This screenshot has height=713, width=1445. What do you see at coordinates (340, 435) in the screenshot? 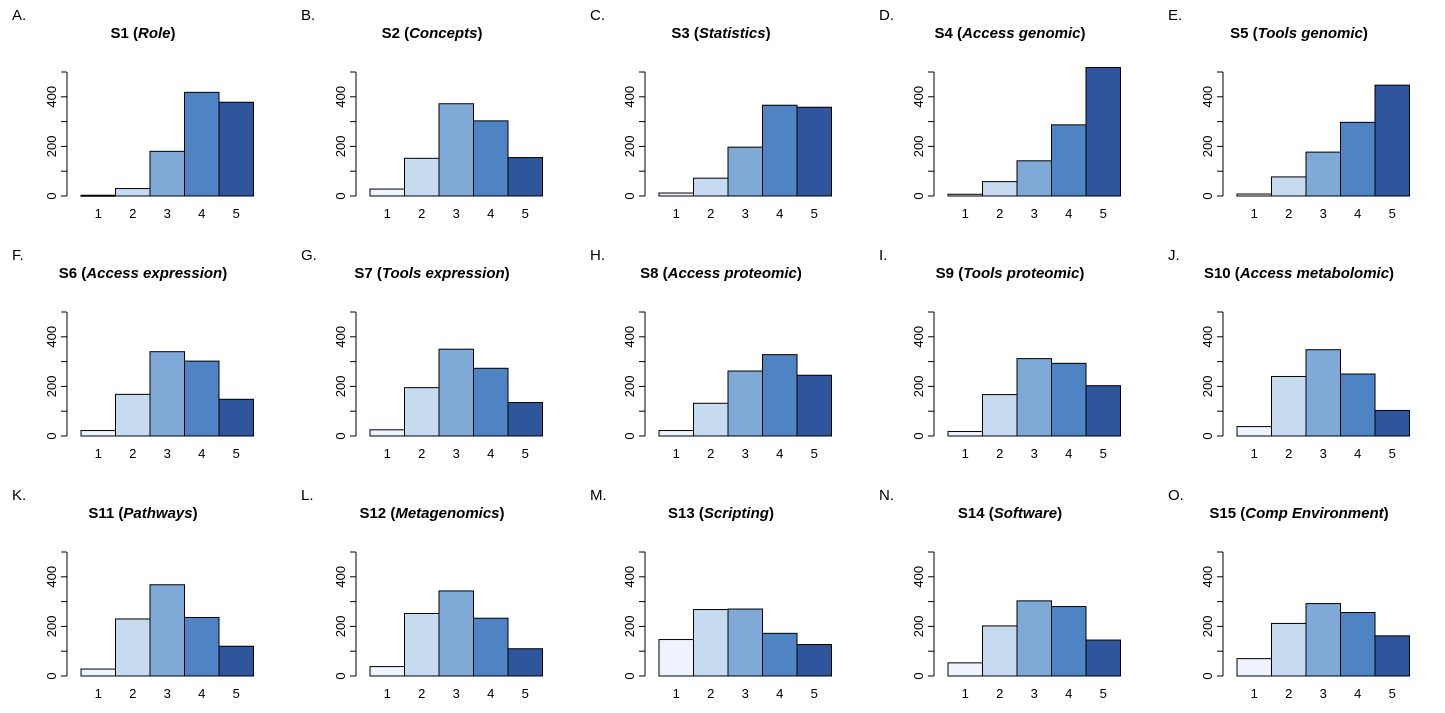
I see `y-tick-label: 0` at bounding box center [340, 435].